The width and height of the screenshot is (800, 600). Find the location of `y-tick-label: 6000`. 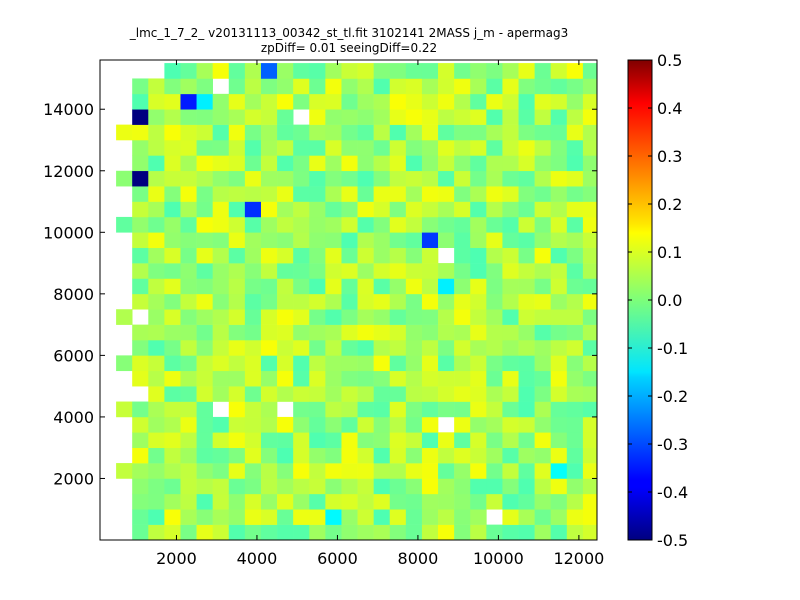

y-tick-label: 6000 is located at coordinates (73, 355).